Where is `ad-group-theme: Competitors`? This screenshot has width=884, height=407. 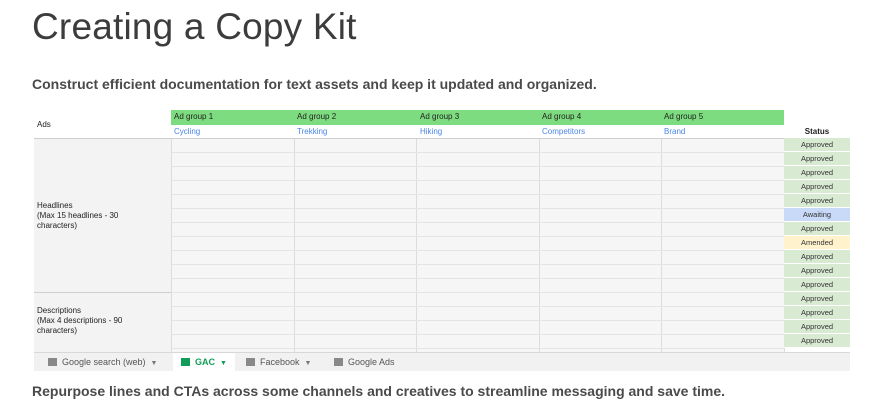 ad-group-theme: Competitors is located at coordinates (564, 131).